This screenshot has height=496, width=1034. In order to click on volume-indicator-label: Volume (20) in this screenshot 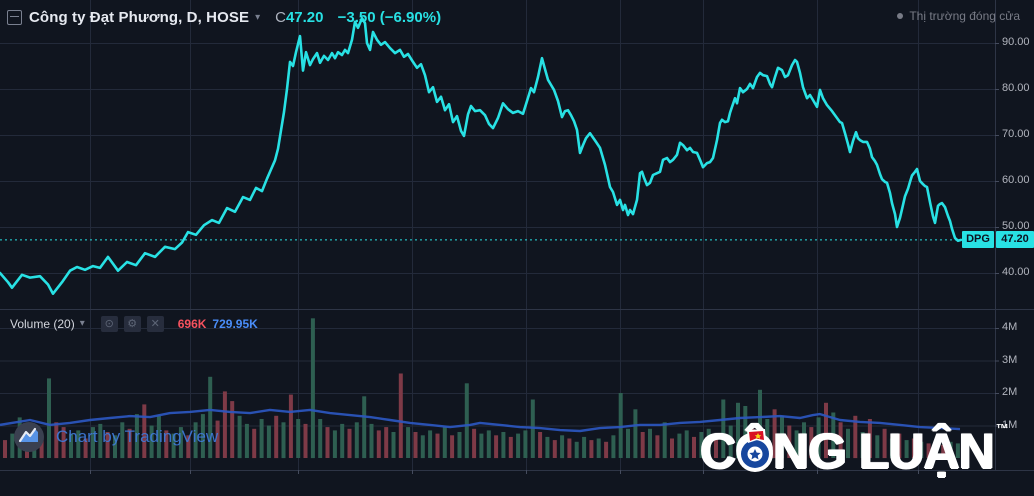, I will do `click(42, 323)`.